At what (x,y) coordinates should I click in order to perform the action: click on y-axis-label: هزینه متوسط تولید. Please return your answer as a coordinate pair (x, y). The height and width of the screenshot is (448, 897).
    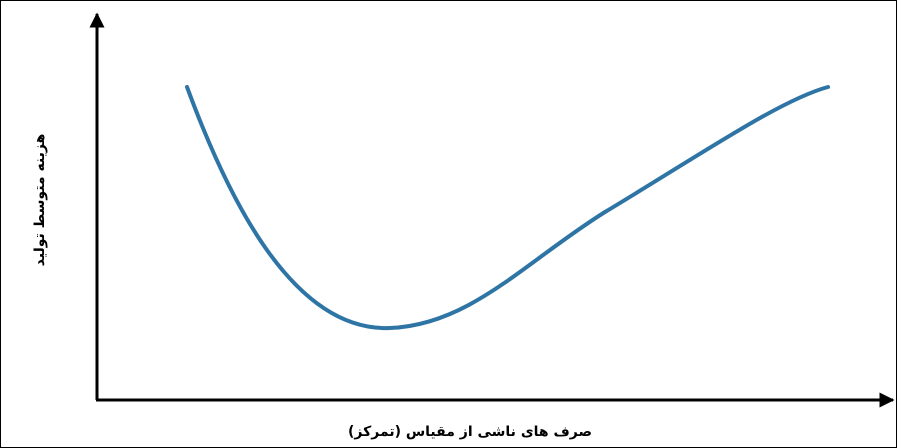
    Looking at the image, I should click on (40, 200).